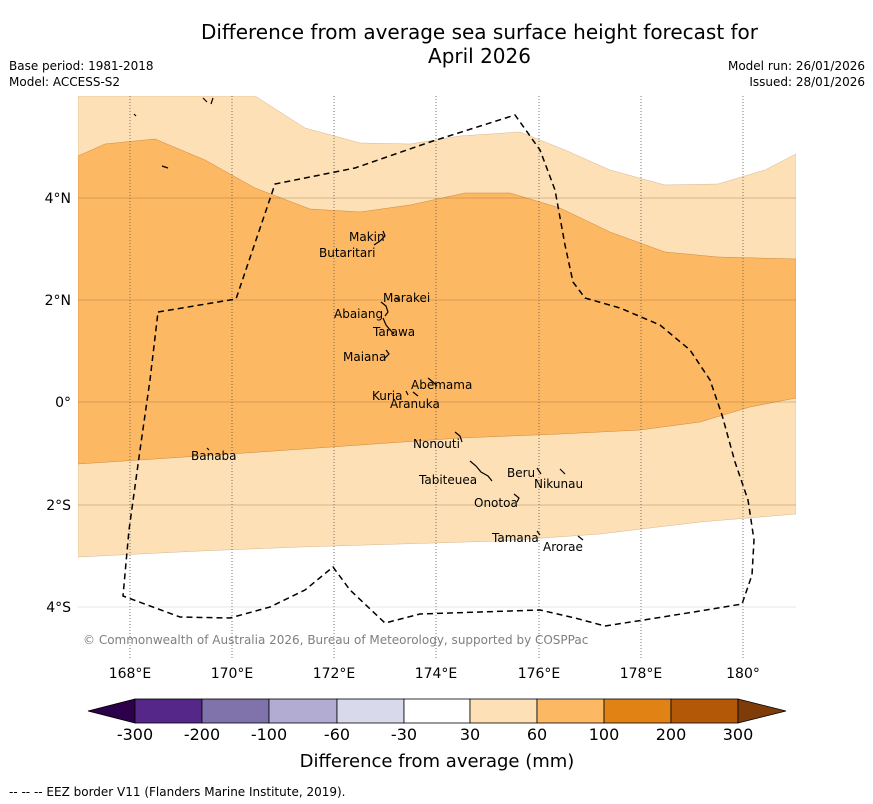 The height and width of the screenshot is (804, 873). I want to click on colorbar, so click(437, 711).